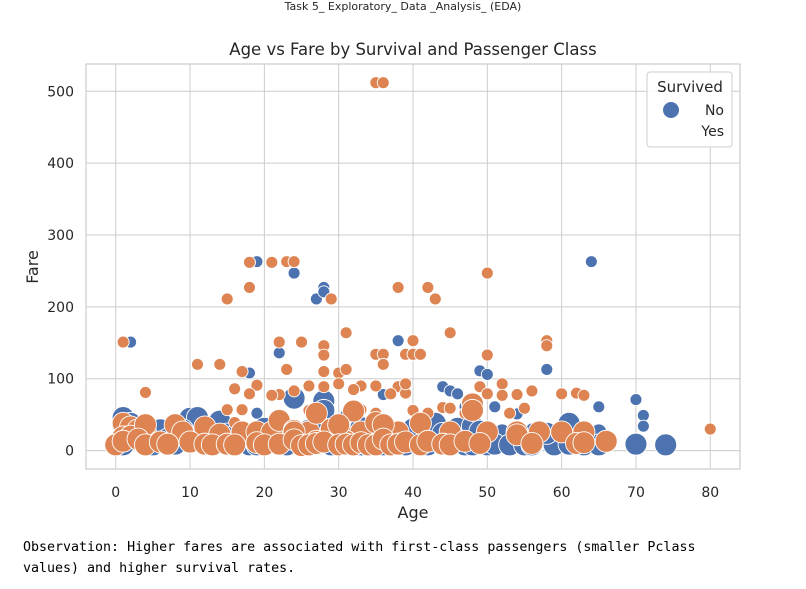 Image resolution: width=806 pixels, height=589 pixels. What do you see at coordinates (60, 236) in the screenshot?
I see `y-tick-label: 300` at bounding box center [60, 236].